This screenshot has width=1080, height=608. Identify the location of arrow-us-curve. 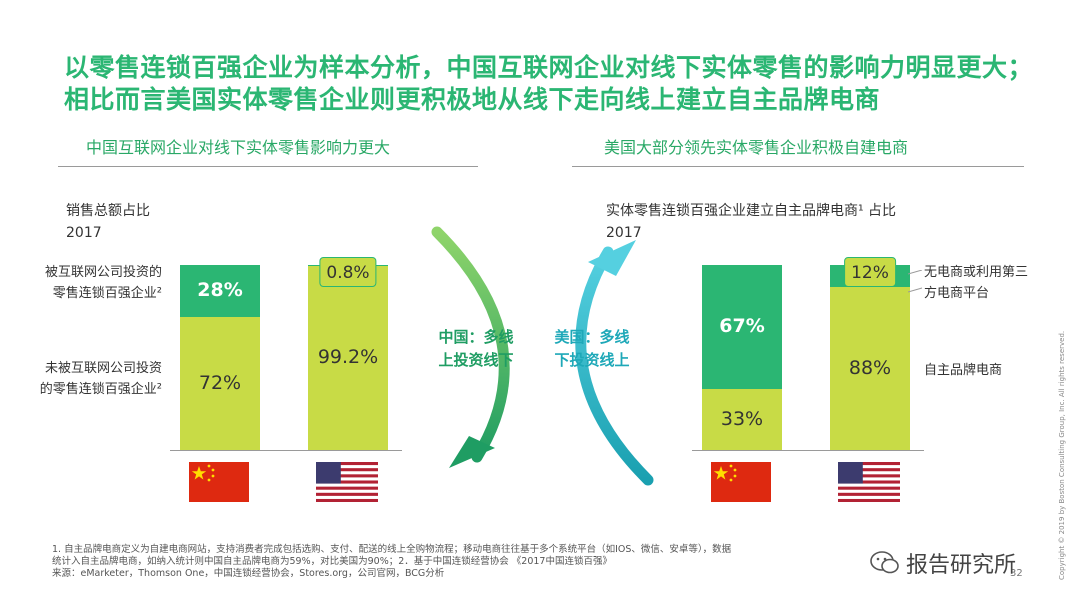
(614, 366).